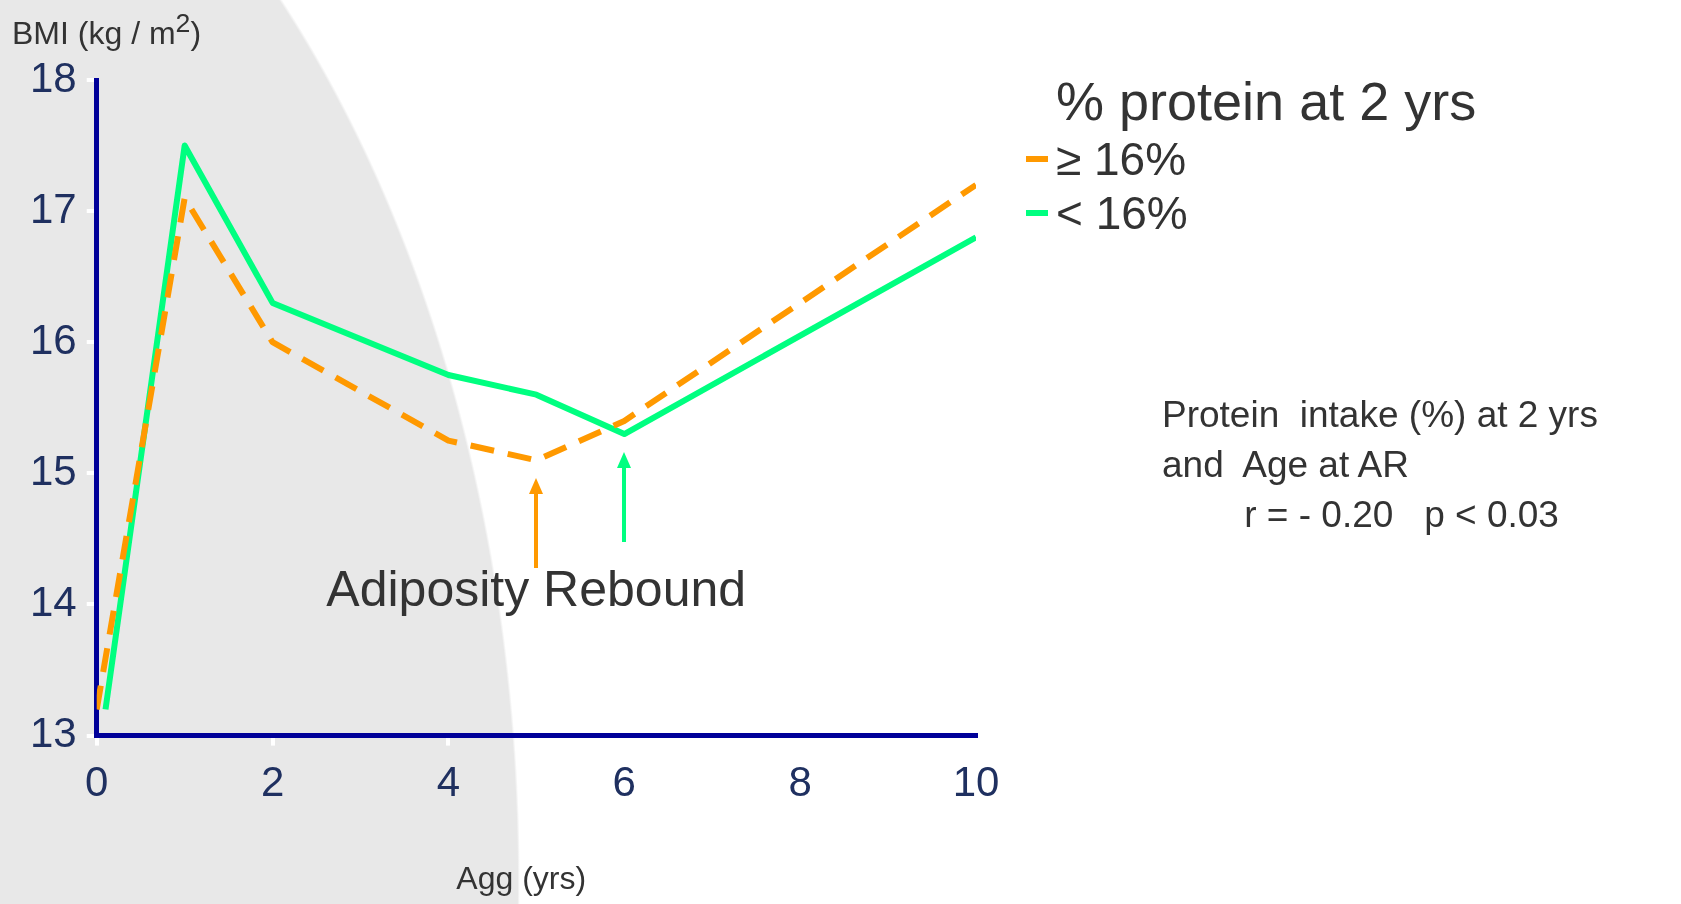  What do you see at coordinates (624, 782) in the screenshot?
I see `x-tick-label: 6` at bounding box center [624, 782].